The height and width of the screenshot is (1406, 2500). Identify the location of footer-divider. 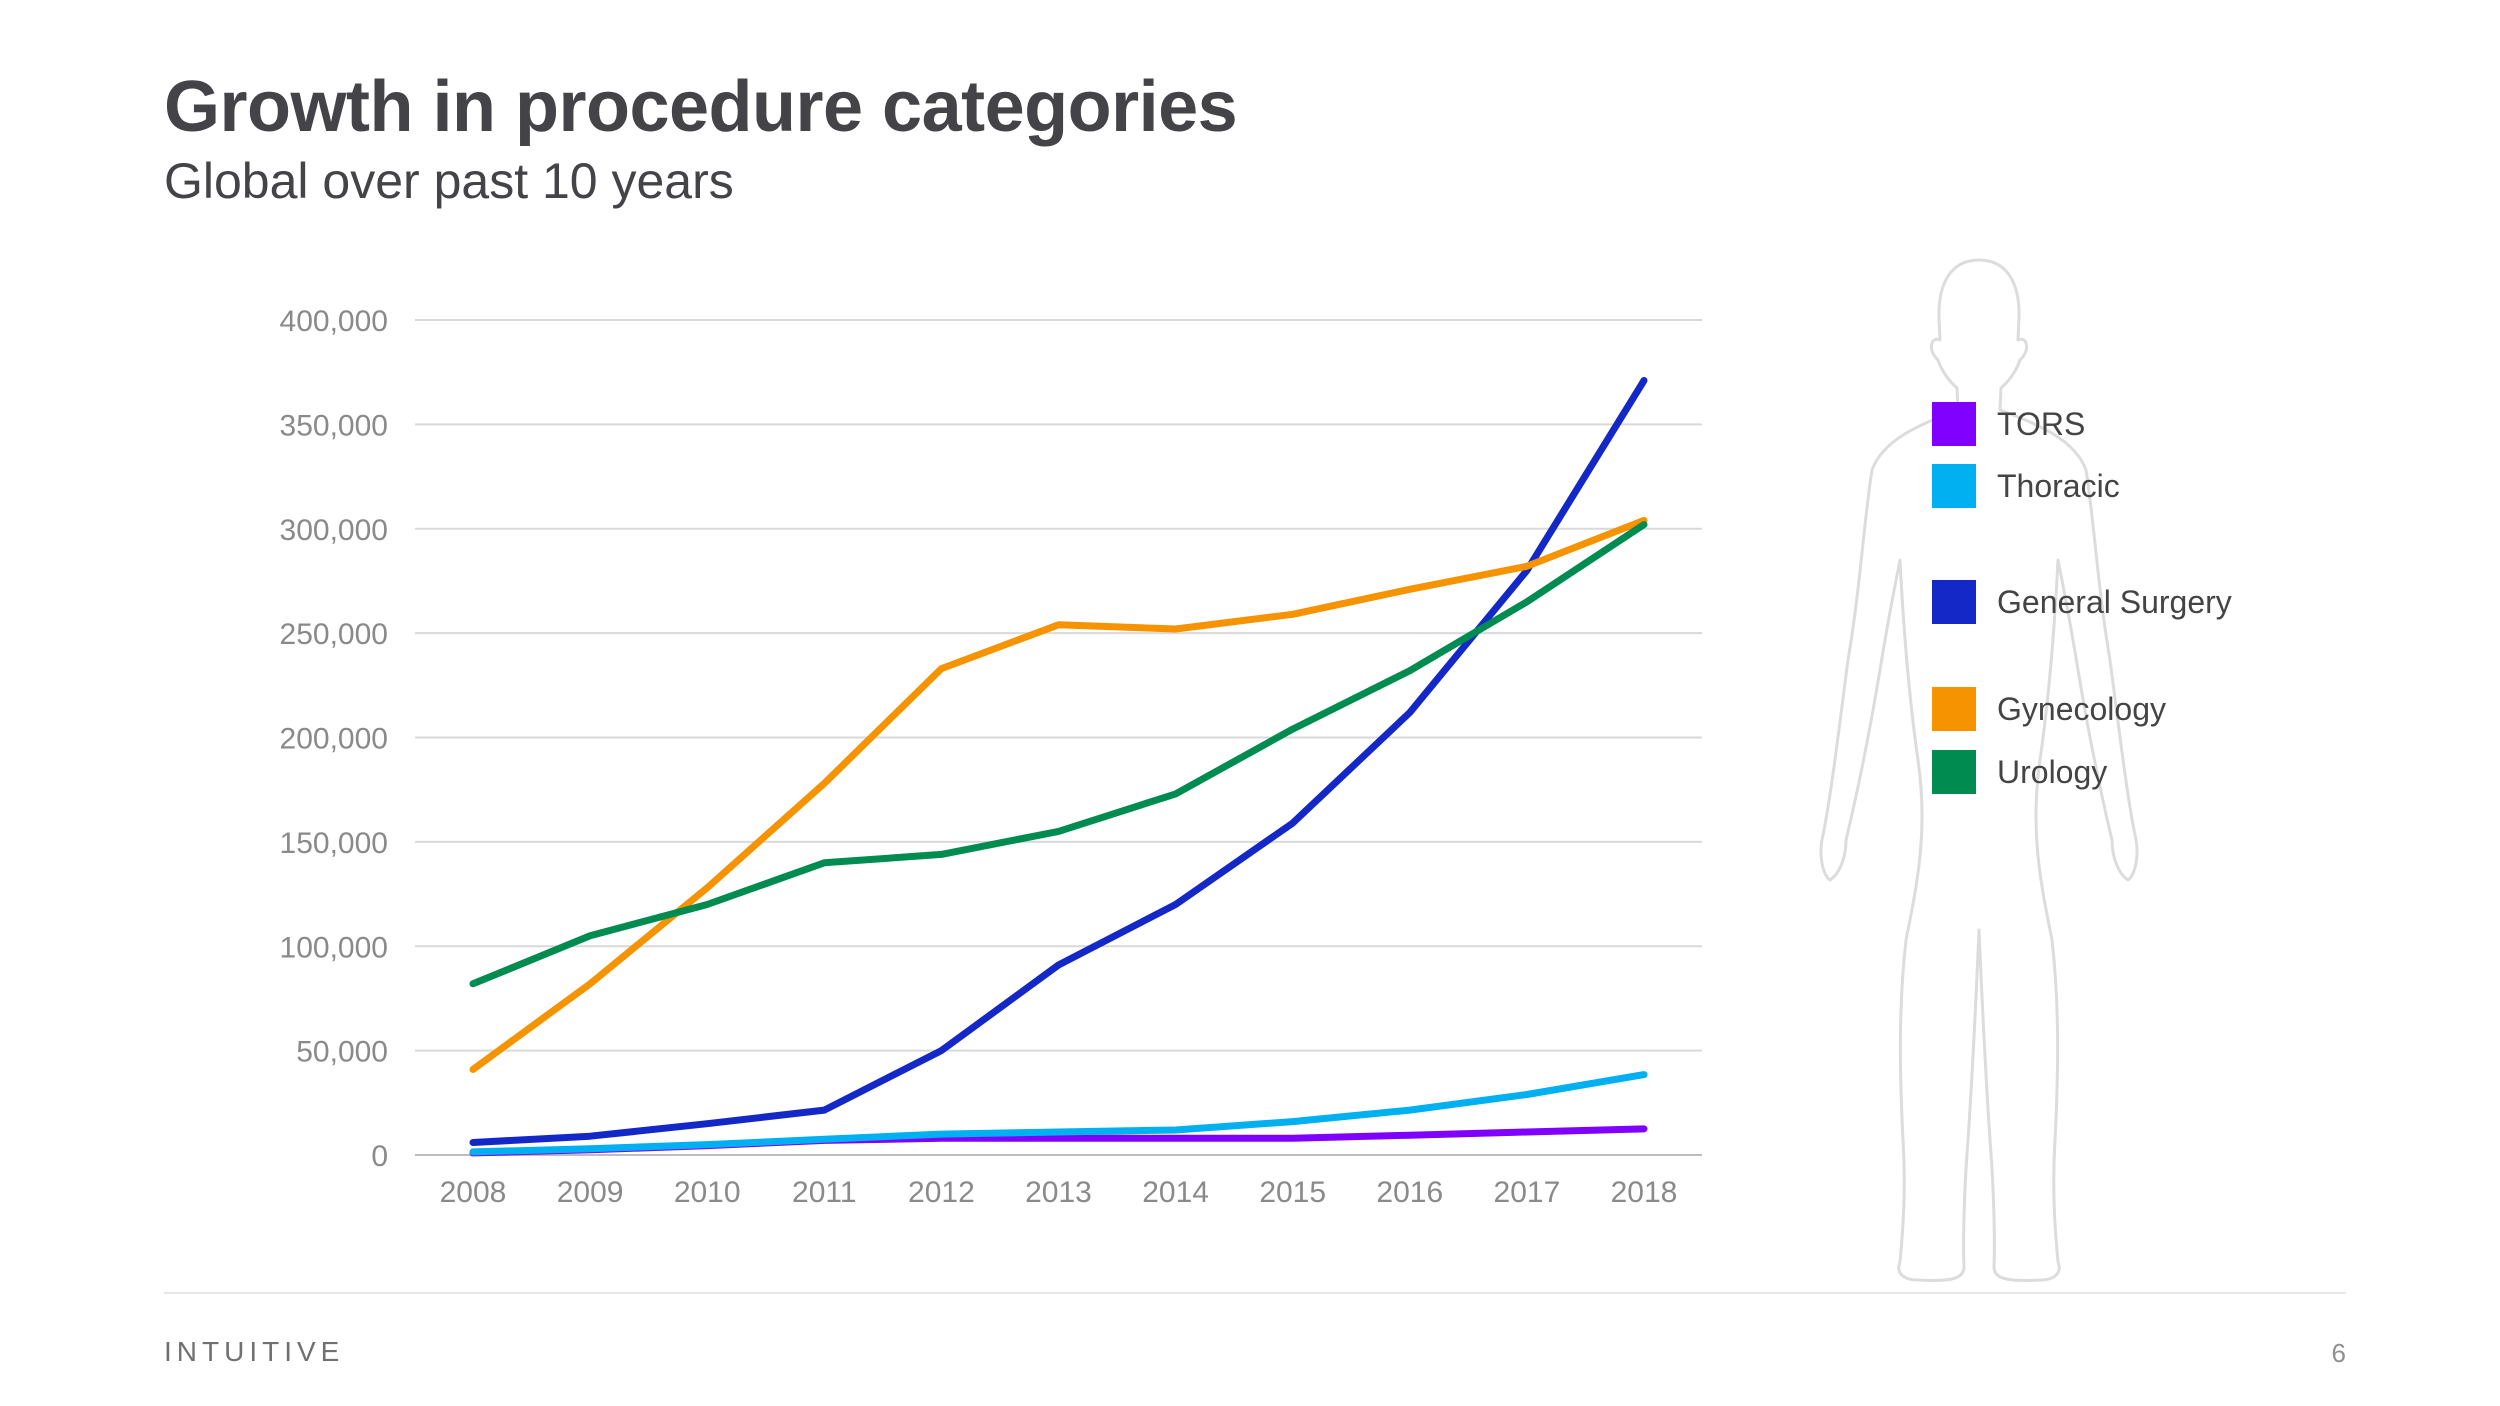
(1255, 1293).